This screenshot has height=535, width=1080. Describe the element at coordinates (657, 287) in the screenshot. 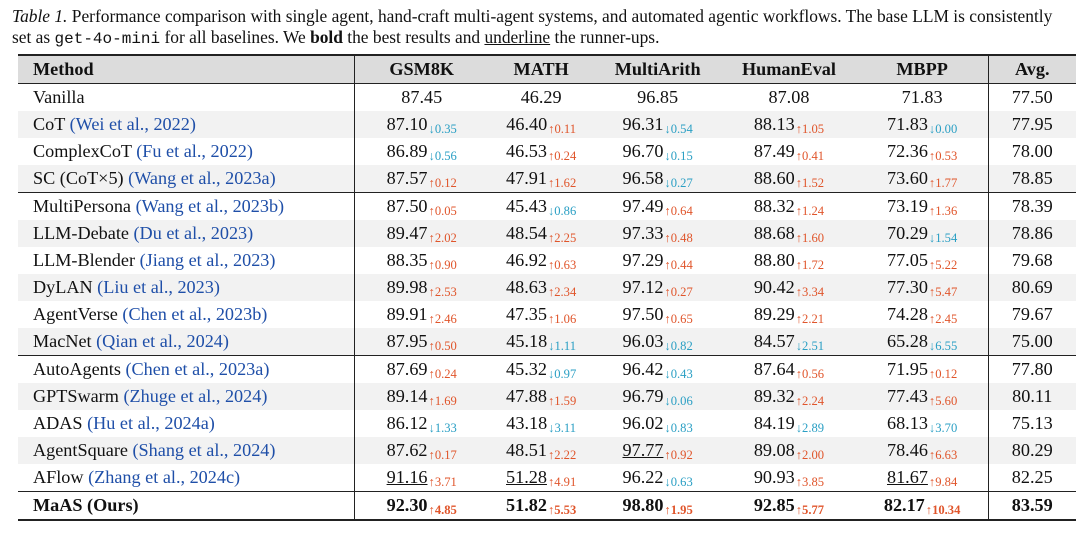

I see `multiarith-cell: 97.12↑0.27` at that location.